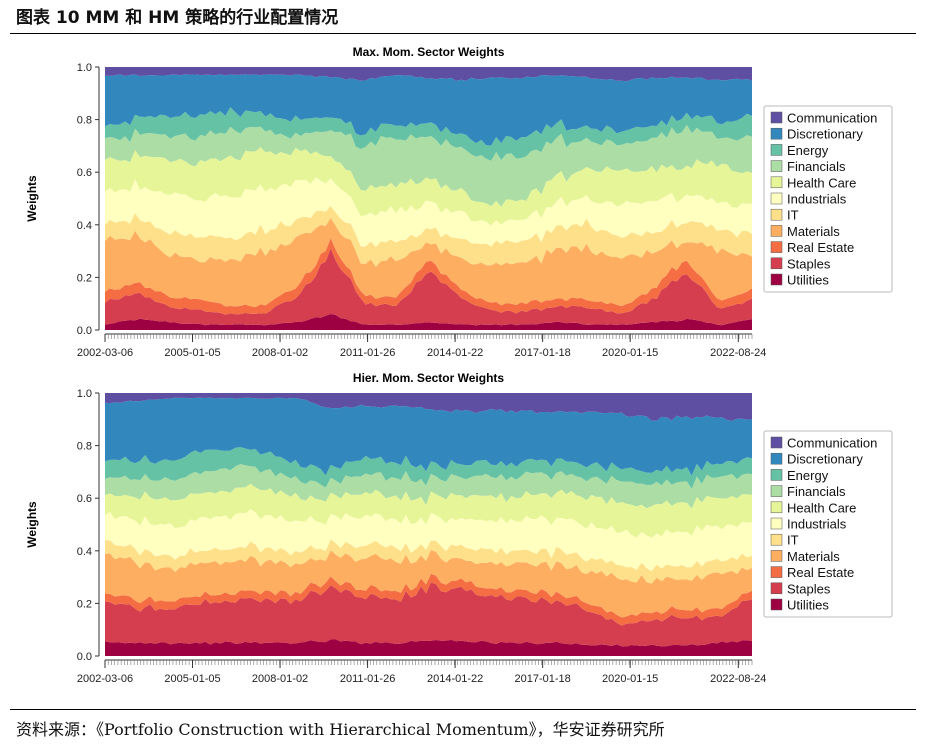 The height and width of the screenshot is (744, 925). What do you see at coordinates (84, 226) in the screenshot?
I see `y-tick-label: 0.4` at bounding box center [84, 226].